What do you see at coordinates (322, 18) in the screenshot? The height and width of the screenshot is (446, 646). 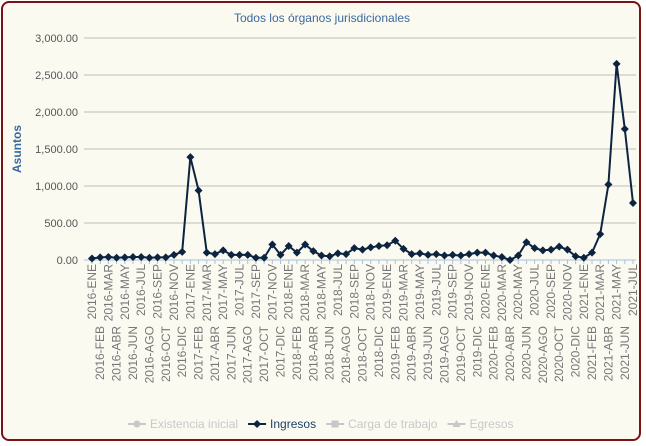 I see `chart-title: Todos los órganos jurisdicionales` at bounding box center [322, 18].